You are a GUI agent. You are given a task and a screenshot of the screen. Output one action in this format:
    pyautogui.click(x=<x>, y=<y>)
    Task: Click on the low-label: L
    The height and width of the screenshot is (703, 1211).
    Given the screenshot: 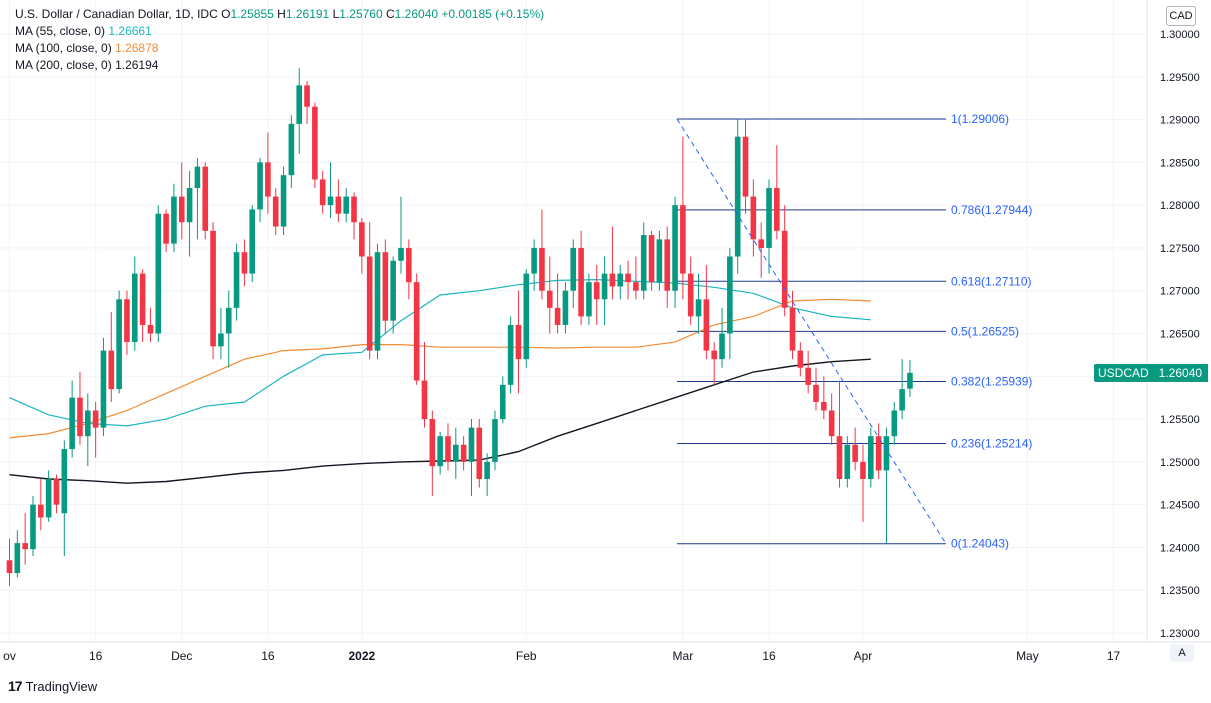 What is the action you would take?
    pyautogui.click(x=336, y=14)
    